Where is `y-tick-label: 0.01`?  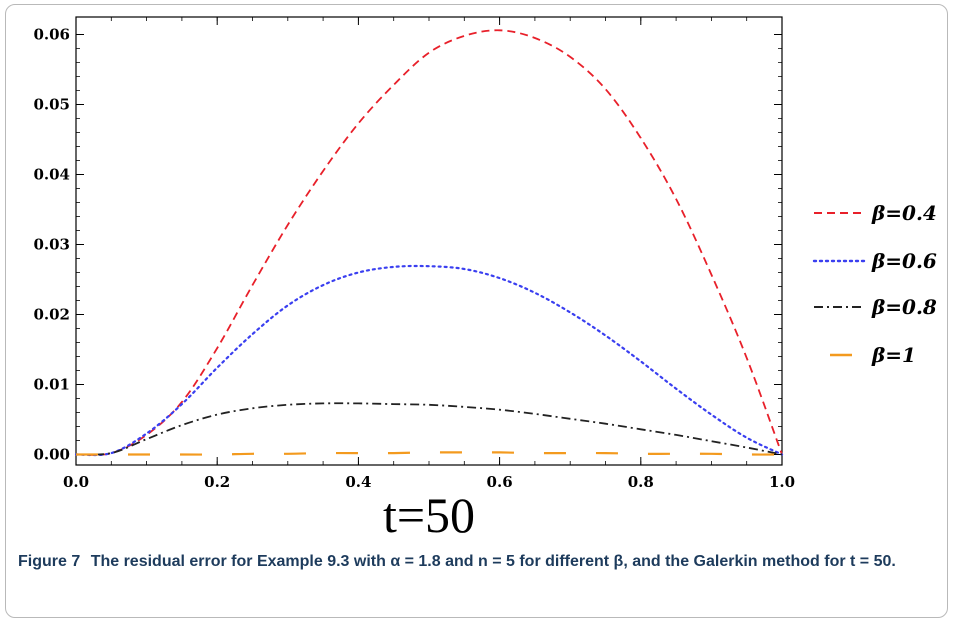
y-tick-label: 0.01 is located at coordinates (51, 385).